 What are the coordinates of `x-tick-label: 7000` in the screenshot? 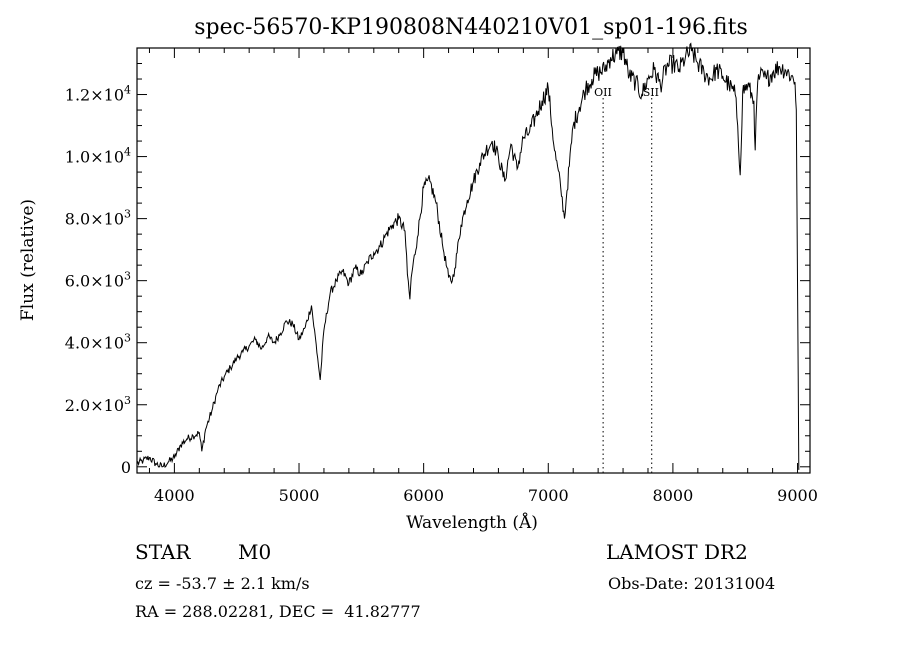 It's located at (548, 495).